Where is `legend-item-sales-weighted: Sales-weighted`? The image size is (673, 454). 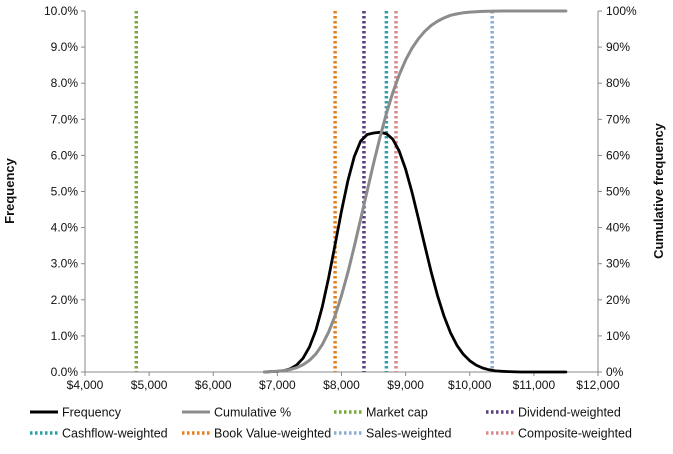 legend-item-sales-weighted: Sales-weighted is located at coordinates (393, 434).